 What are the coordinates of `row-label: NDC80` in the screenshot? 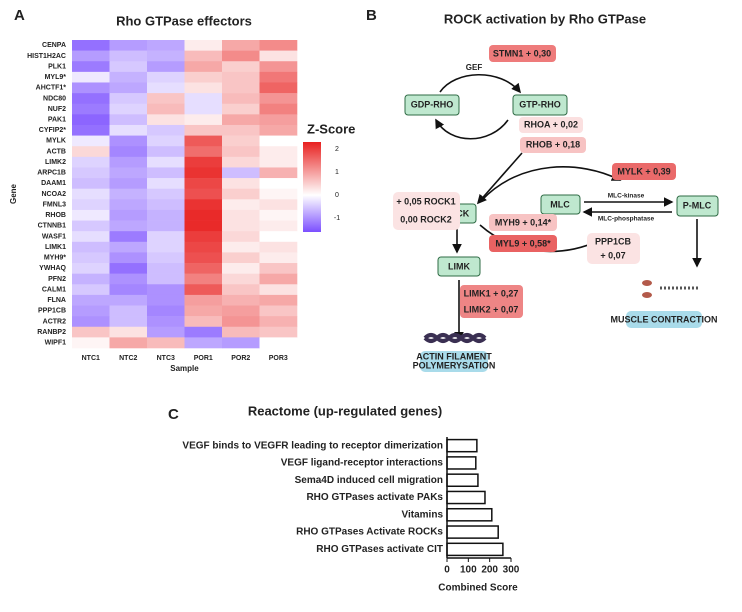 It's located at (54, 98).